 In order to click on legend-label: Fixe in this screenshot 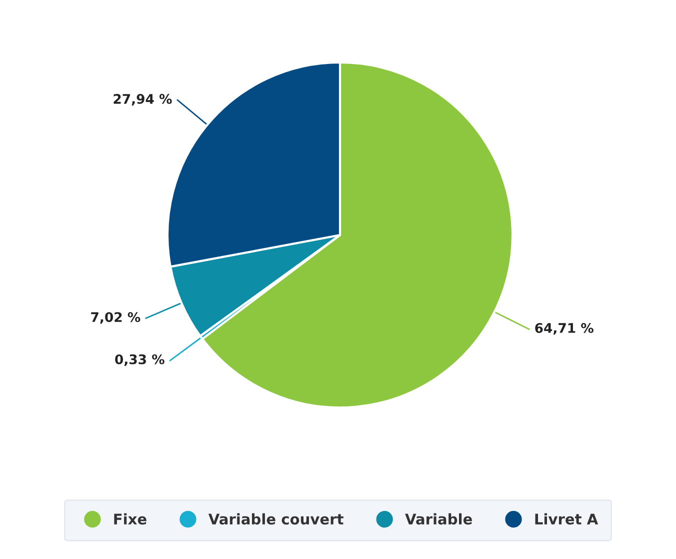, I will do `click(130, 519)`.